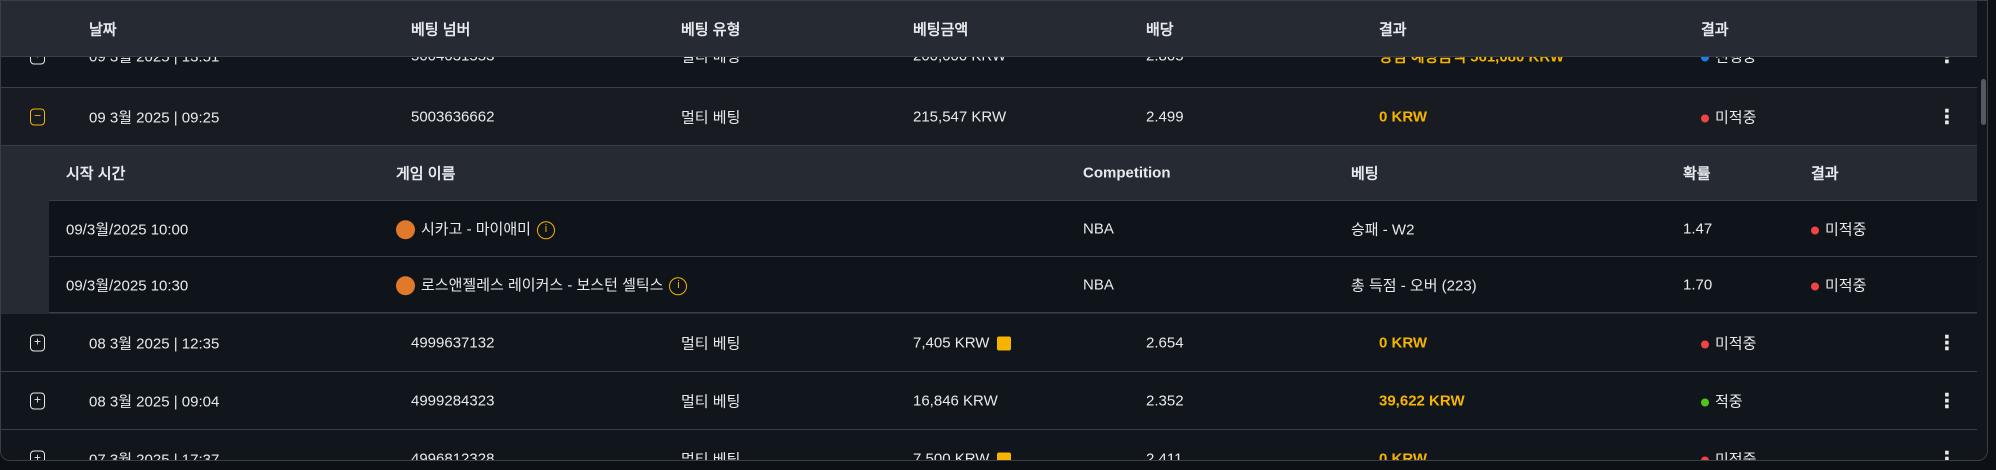 The width and height of the screenshot is (1996, 470). Describe the element at coordinates (127, 285) in the screenshot. I see `start-time: 09/3월/2025 10:30` at that location.